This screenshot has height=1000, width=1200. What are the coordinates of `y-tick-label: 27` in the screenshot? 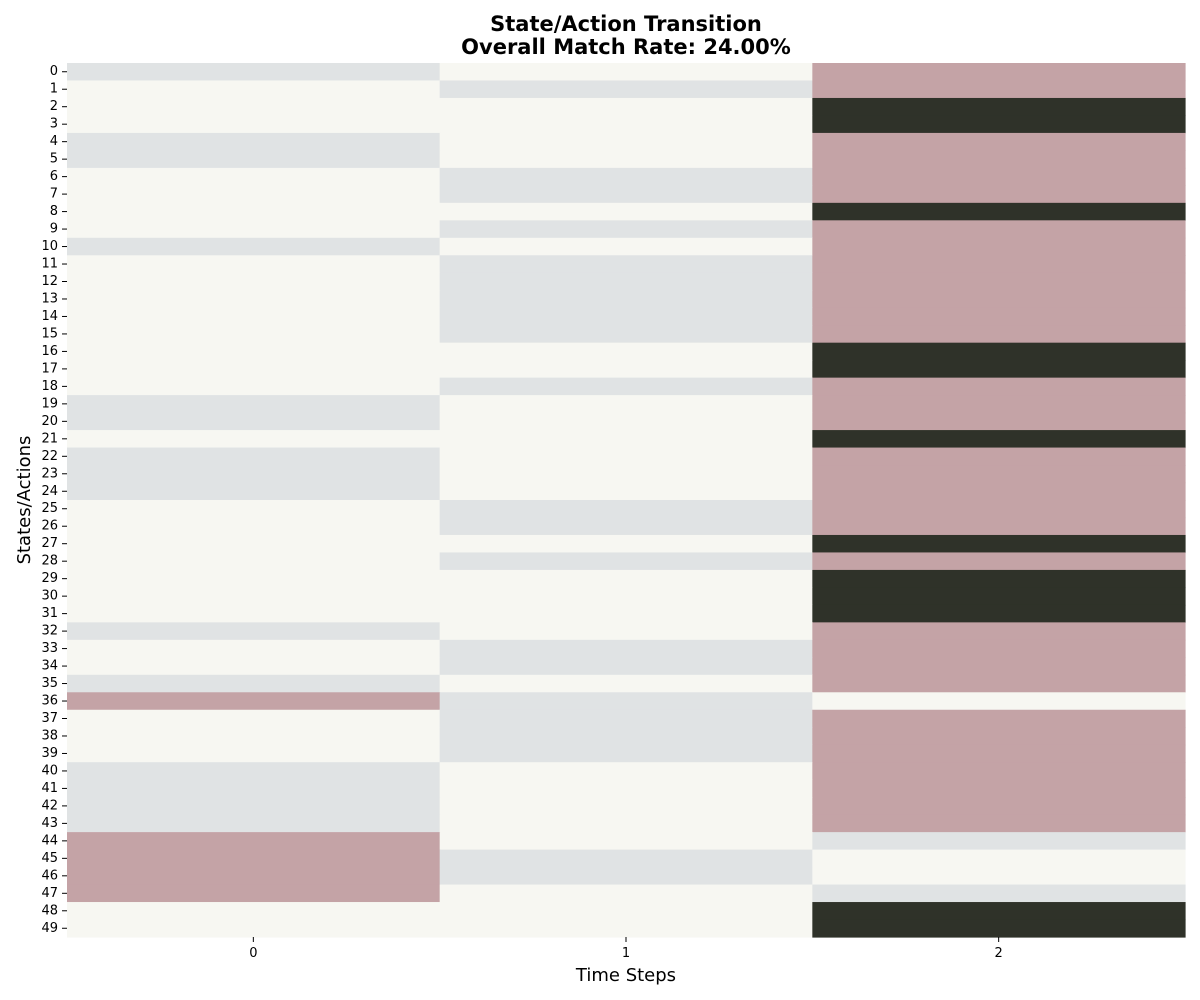 It's located at (49, 543).